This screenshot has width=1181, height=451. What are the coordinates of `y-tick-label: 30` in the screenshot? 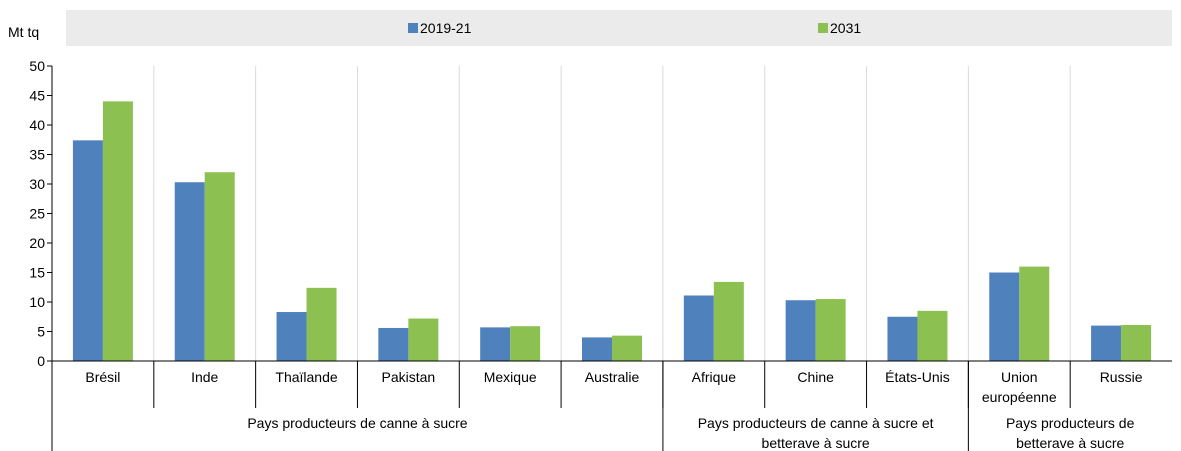 It's located at (37, 184).